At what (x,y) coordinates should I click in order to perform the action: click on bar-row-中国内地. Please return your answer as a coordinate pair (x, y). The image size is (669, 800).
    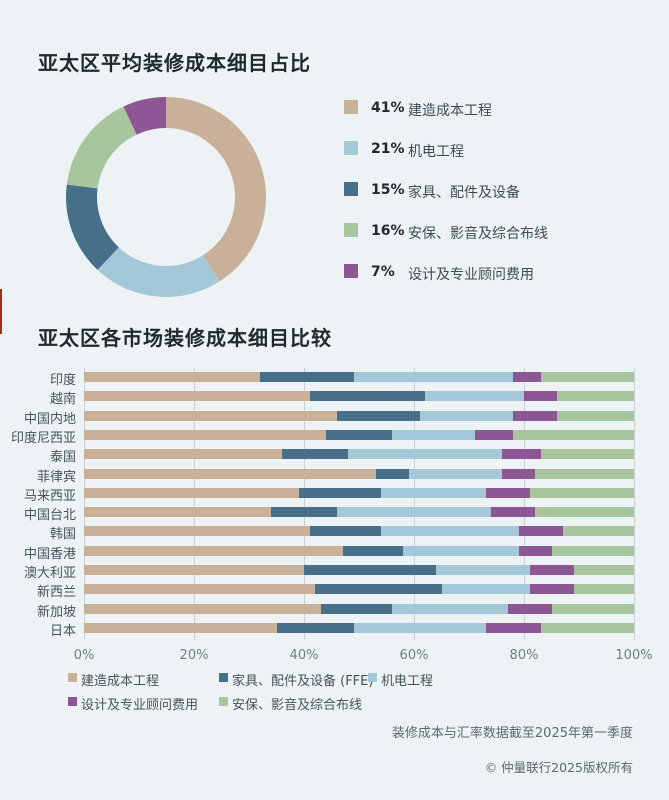
    Looking at the image, I should click on (359, 415).